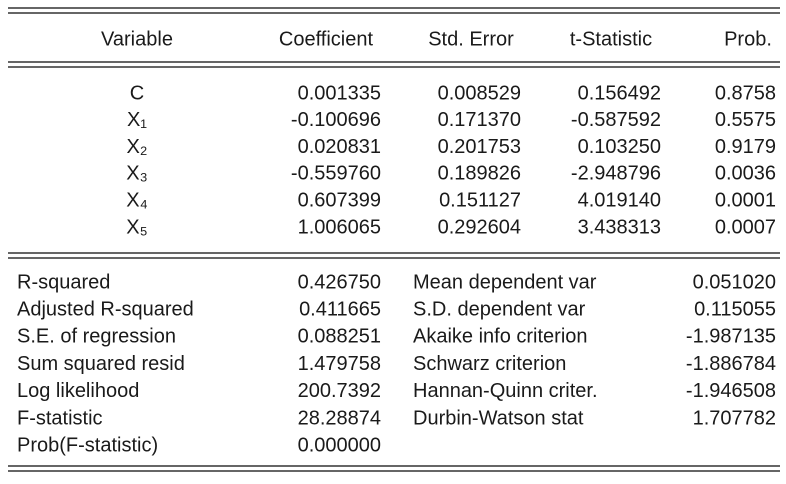  I want to click on column-header: Variable, so click(137, 39).